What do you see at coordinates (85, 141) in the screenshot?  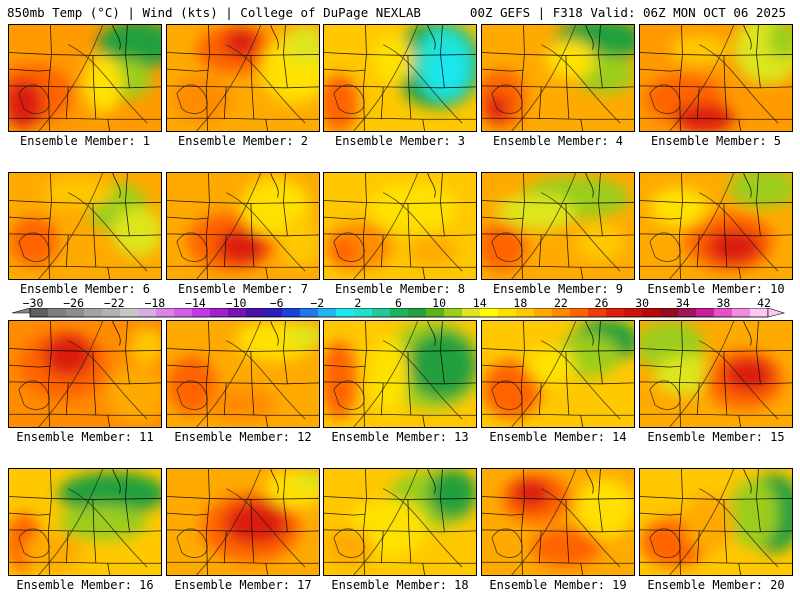 I see `ensemble-member-label: Ensemble Member: 1` at bounding box center [85, 141].